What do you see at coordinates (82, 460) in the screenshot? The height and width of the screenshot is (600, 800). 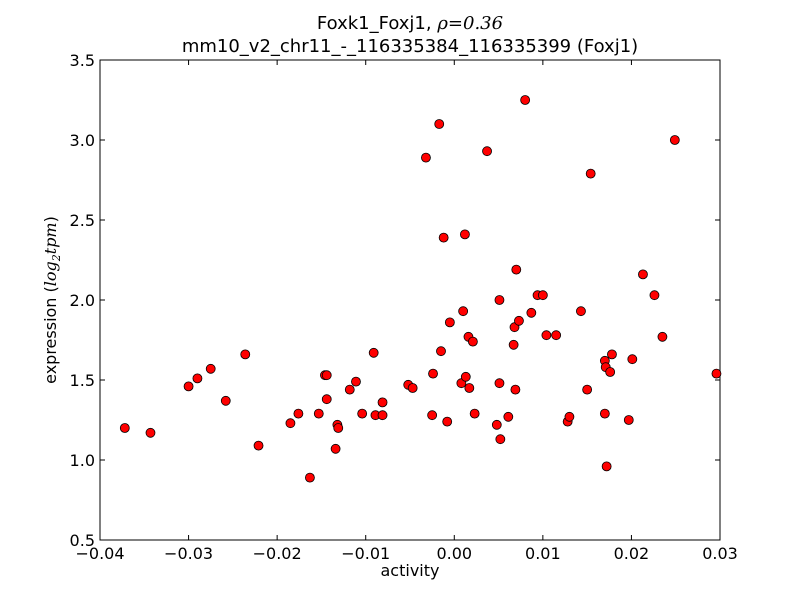 I see `y-tick-label: 1.0` at bounding box center [82, 460].